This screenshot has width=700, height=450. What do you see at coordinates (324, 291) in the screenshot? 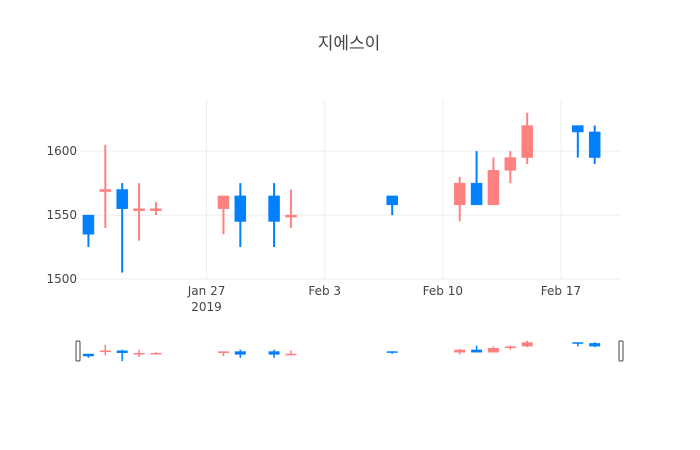
I see `x-tick-label: Feb 3` at bounding box center [324, 291].